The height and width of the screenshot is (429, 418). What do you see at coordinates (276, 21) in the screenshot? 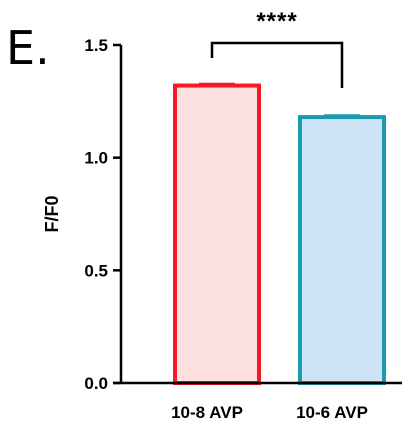
I see `significance-label: ****` at bounding box center [276, 21].